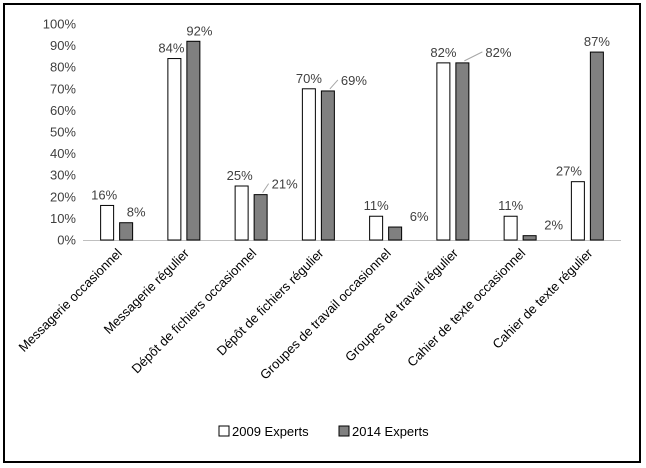 The height and width of the screenshot is (468, 646). What do you see at coordinates (70, 299) in the screenshot?
I see `x-category-label: Messagerie occasionnel` at bounding box center [70, 299].